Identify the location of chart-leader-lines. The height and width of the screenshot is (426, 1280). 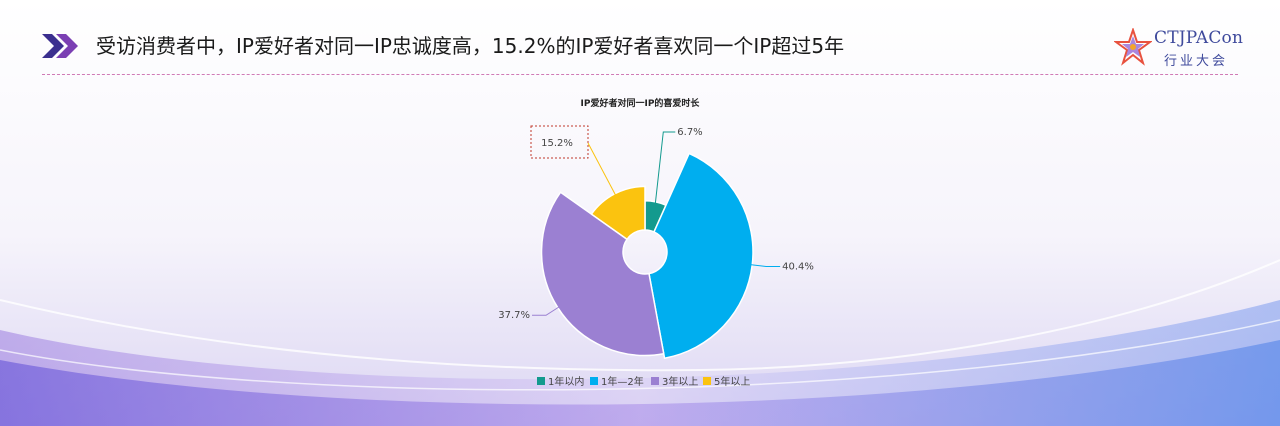
(656, 223).